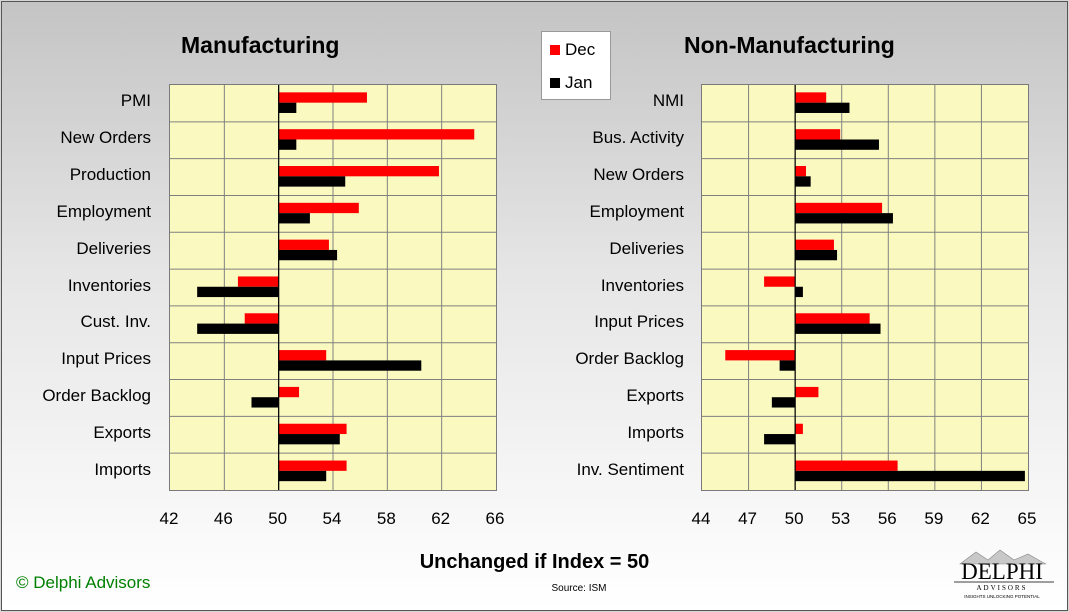 This screenshot has width=1069, height=612. I want to click on nonmfg-bar-dec-exports, so click(807, 392).